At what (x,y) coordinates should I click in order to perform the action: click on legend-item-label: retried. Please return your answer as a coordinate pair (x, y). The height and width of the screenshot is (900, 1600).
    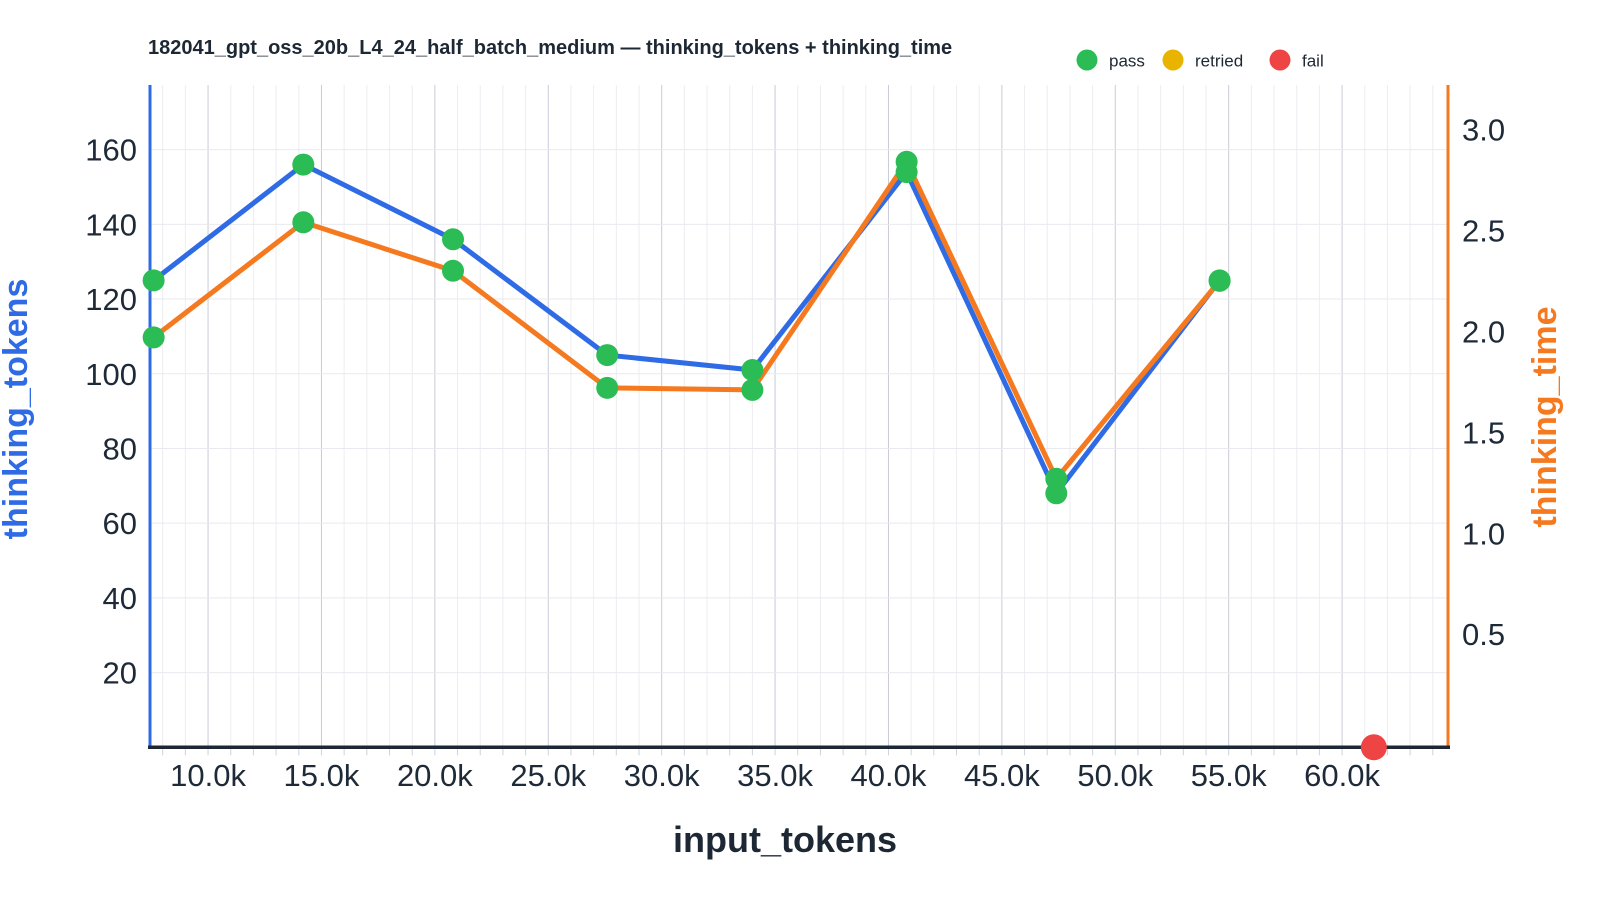
    Looking at the image, I should click on (1219, 61).